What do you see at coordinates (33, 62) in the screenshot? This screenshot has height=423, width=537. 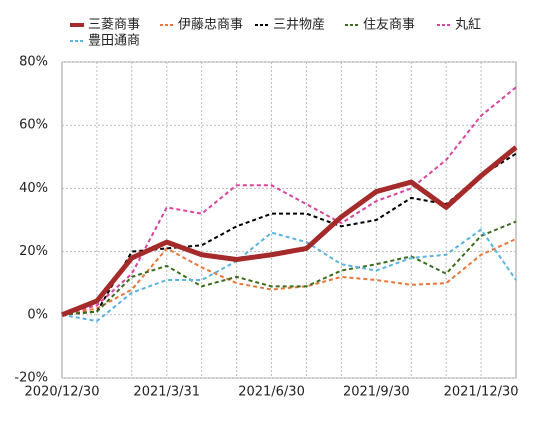 I see `y-tick-label: 80%` at bounding box center [33, 62].